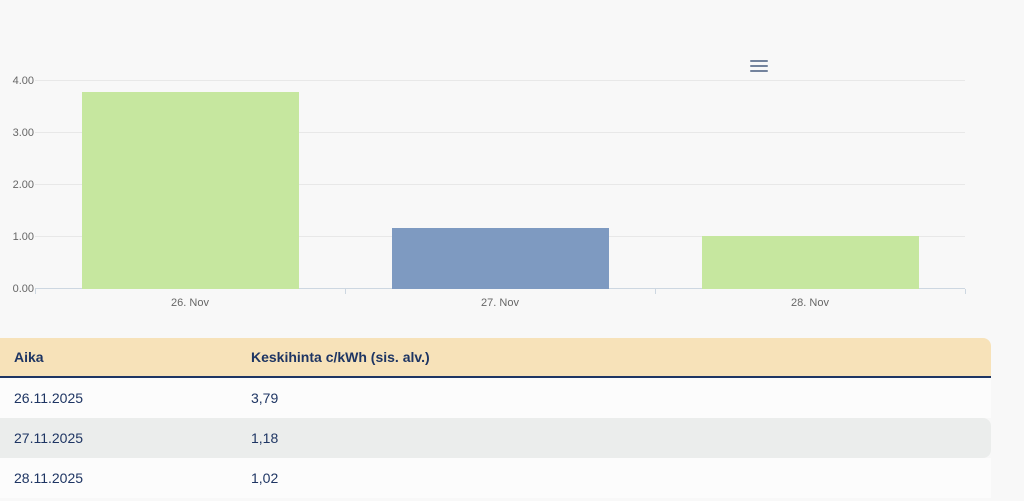 This screenshot has height=501, width=1024. I want to click on y-axis-label-2.00: 2.00, so click(23, 185).